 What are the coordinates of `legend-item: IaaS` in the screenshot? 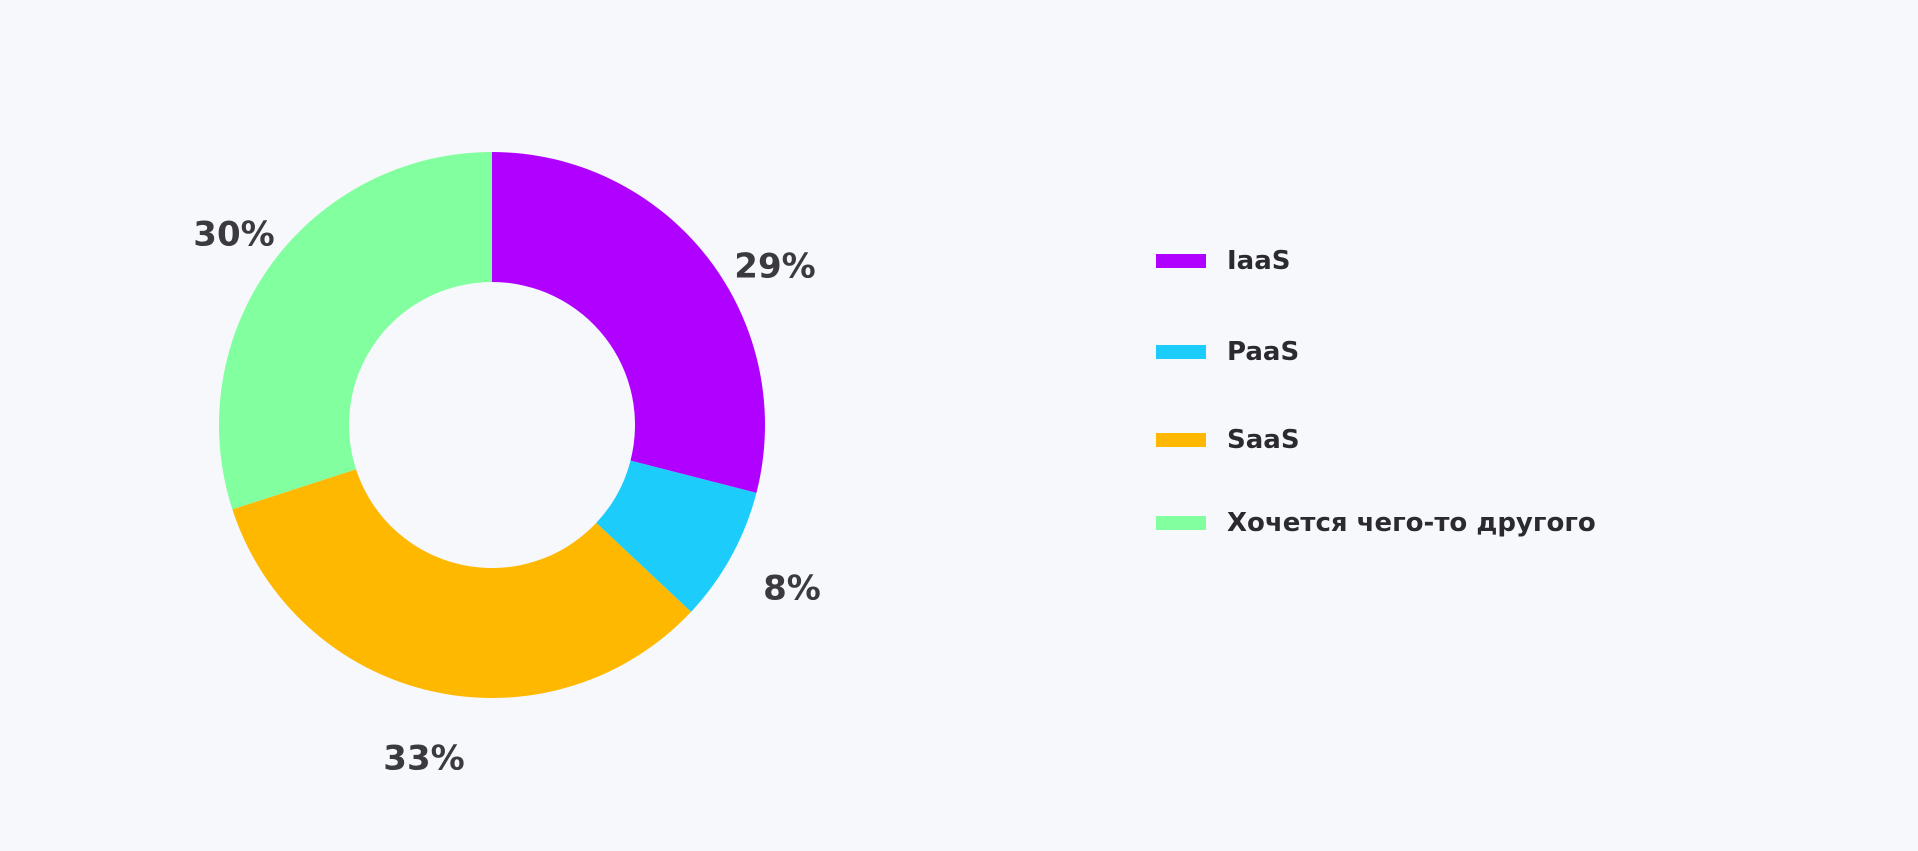 It's located at (1223, 261).